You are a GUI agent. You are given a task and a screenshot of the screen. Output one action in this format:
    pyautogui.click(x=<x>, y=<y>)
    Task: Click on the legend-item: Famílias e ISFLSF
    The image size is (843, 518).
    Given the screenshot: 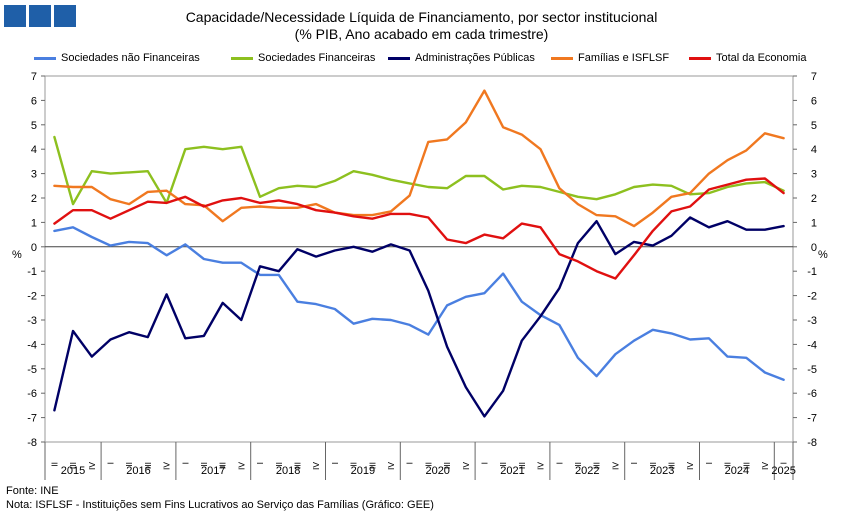 What is the action you would take?
    pyautogui.click(x=610, y=58)
    